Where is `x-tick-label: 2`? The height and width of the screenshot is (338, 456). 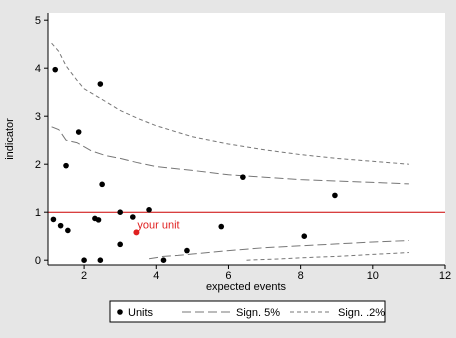
x-tick-label: 2 is located at coordinates (84, 276).